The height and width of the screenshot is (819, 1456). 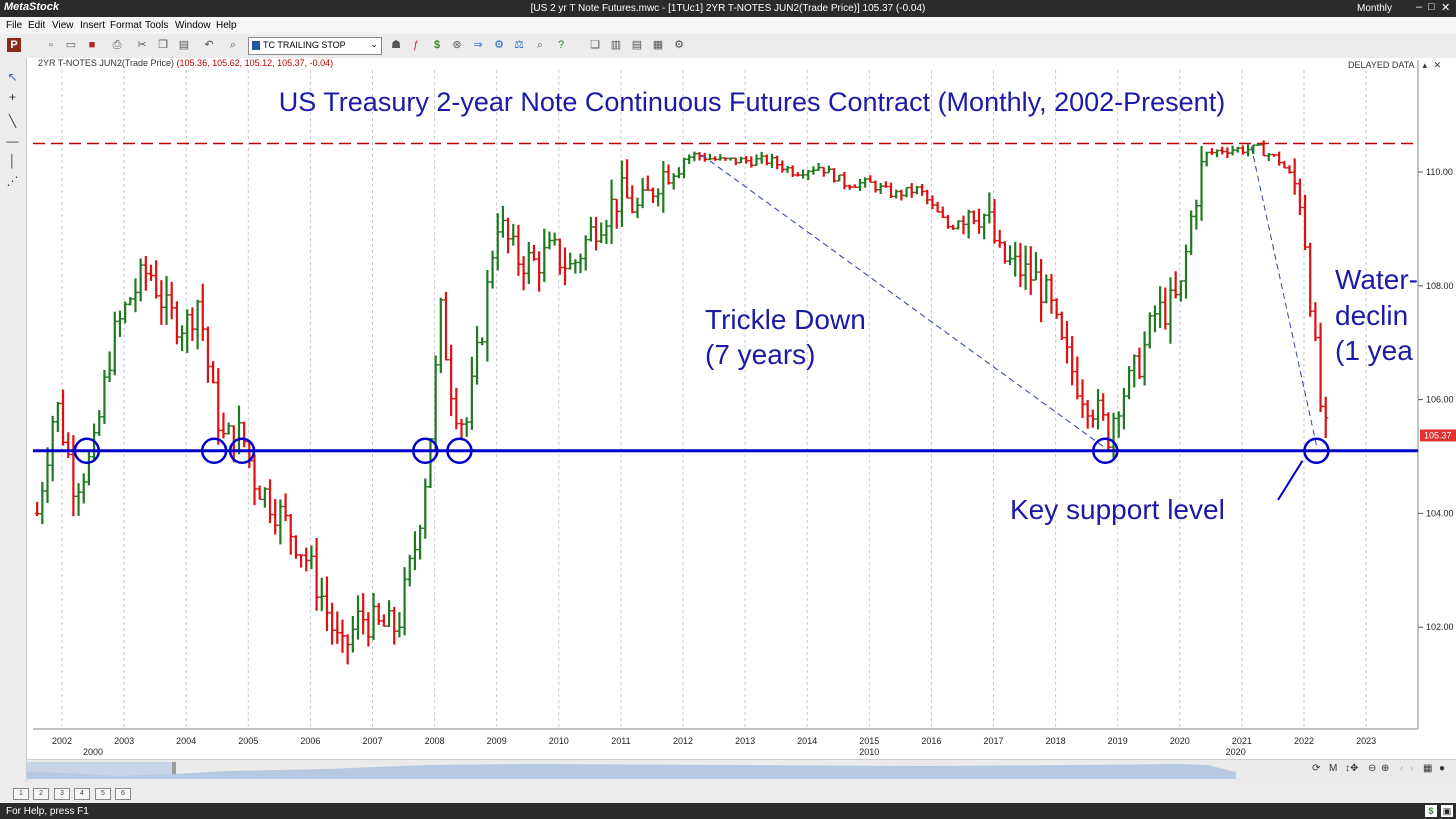 I want to click on chevron-down-icon: ⌄, so click(x=374, y=44).